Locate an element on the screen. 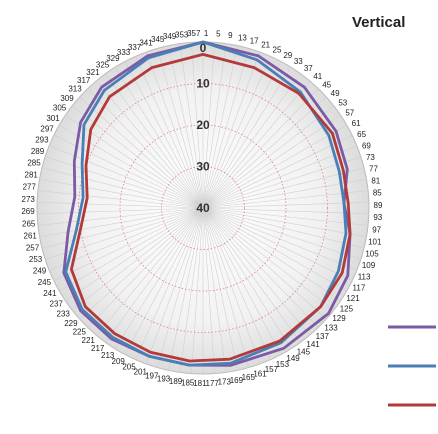  angle-tick-label: 297 is located at coordinates (47, 129).